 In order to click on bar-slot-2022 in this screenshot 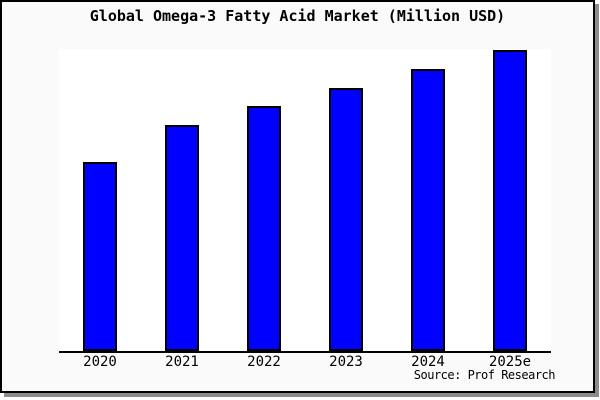, I will do `click(264, 228)`.